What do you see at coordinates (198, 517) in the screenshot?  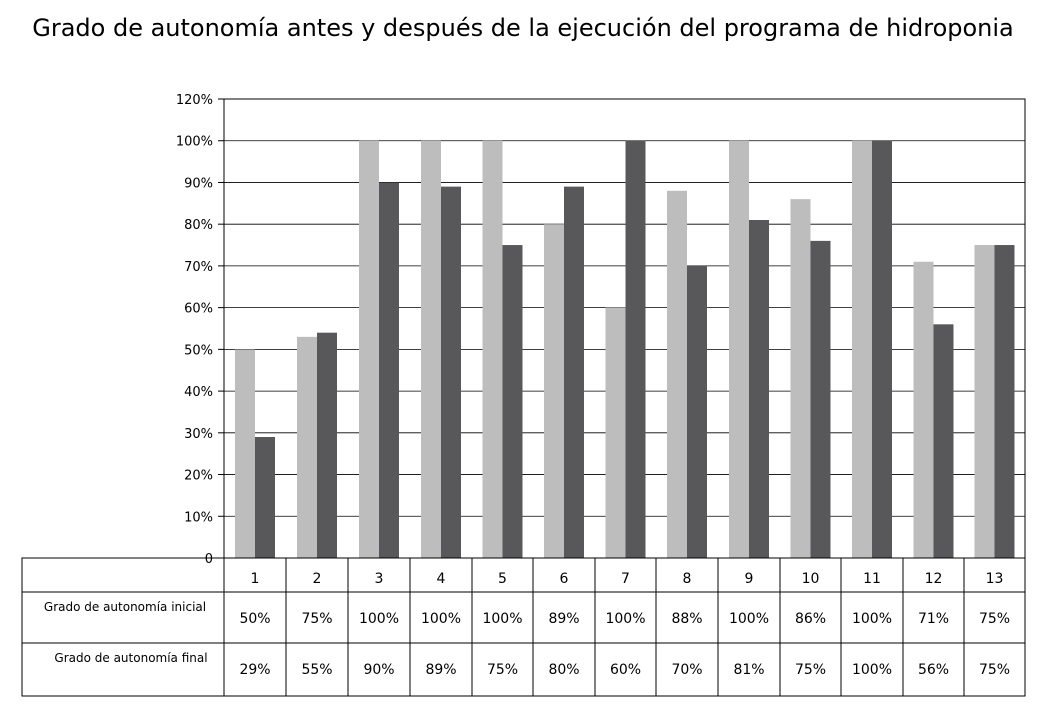 I see `y-tick-label: 10%` at bounding box center [198, 517].